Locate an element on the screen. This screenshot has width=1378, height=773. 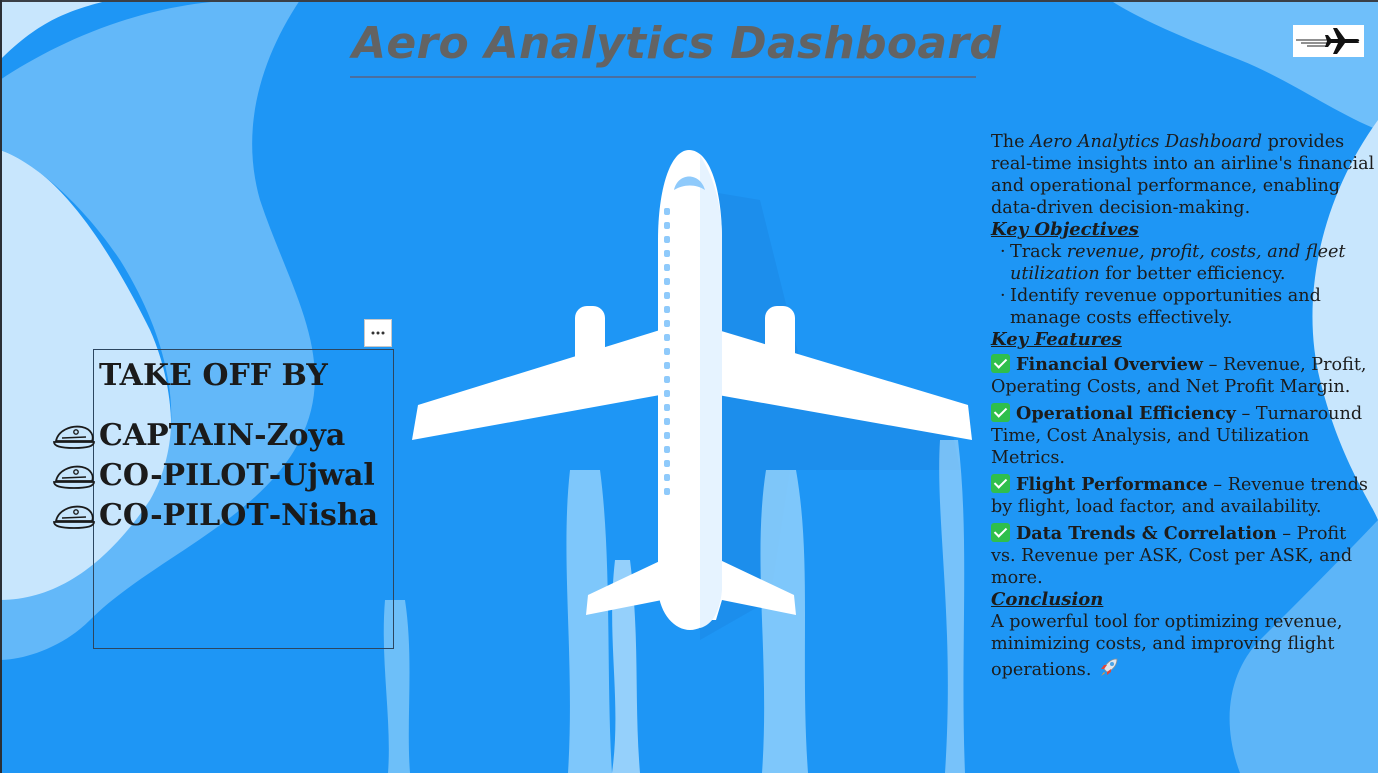
crew-row-copilot-1: CO-PILOT - Ujwal is located at coordinates (213, 476).